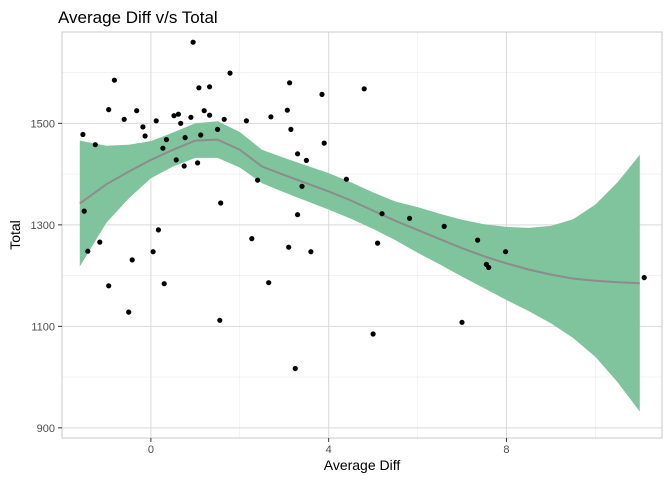 This screenshot has width=672, height=480. I want to click on x-tick-label: 4, so click(329, 450).